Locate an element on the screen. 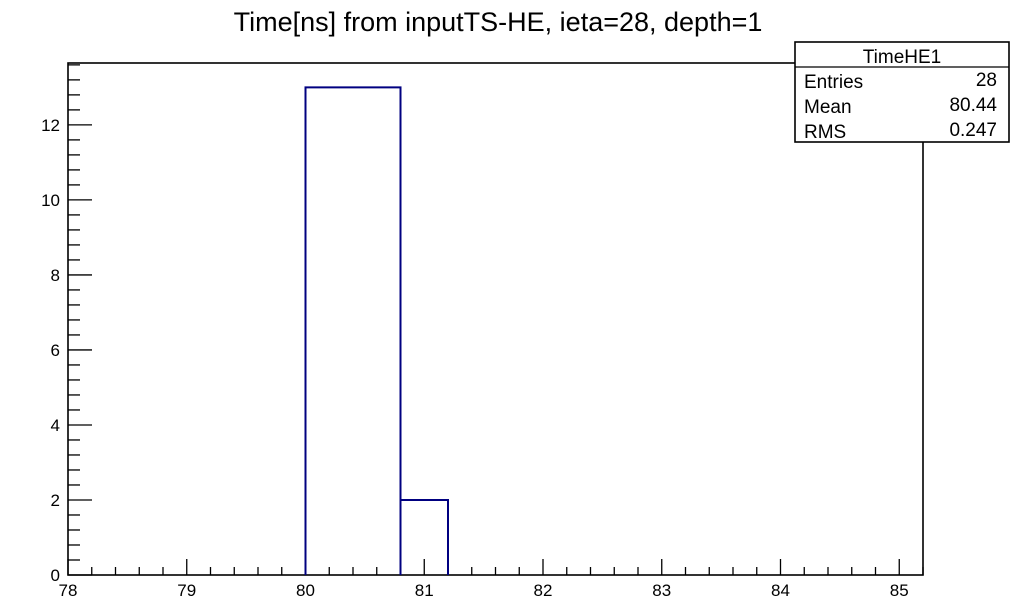  histogram-bars is located at coordinates (376, 330).